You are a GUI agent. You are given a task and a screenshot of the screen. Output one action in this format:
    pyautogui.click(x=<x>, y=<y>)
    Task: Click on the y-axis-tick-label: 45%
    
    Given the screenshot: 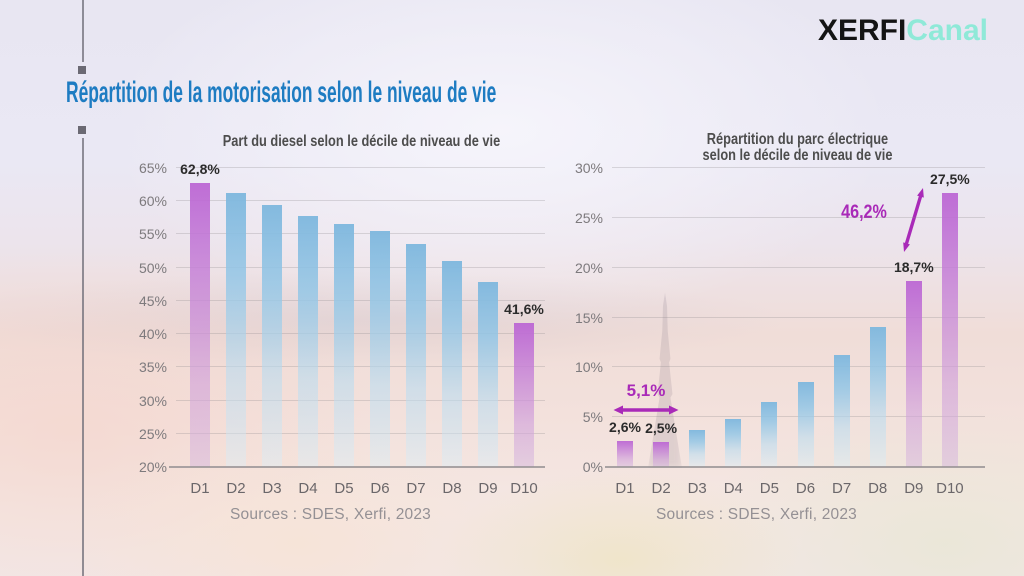 What is the action you would take?
    pyautogui.click(x=152, y=300)
    